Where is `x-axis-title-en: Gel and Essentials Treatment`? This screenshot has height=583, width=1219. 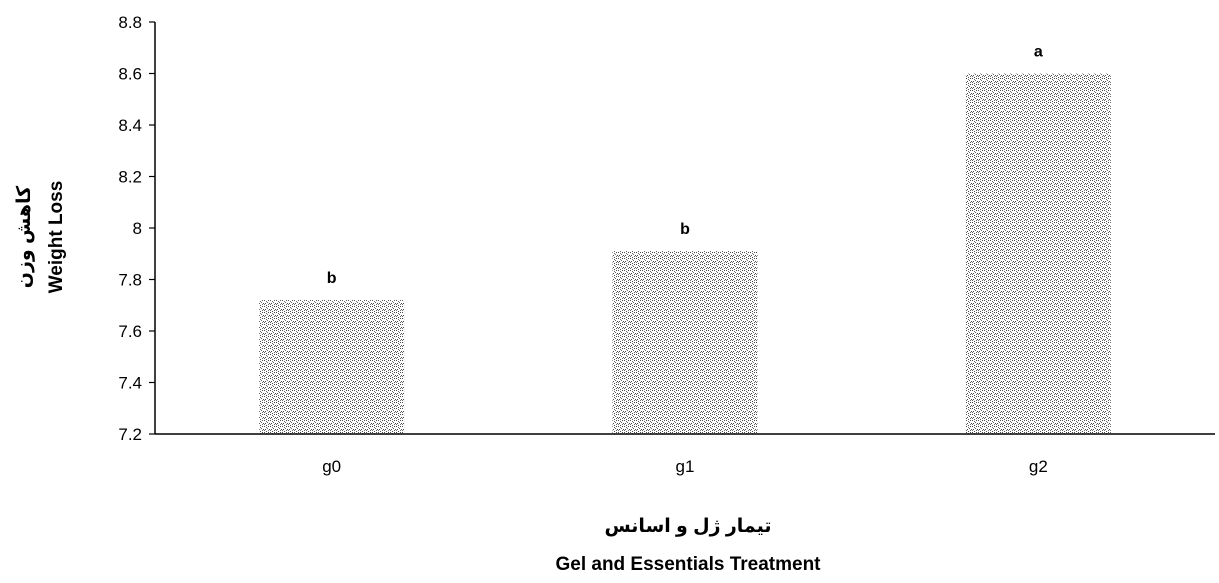 x-axis-title-en: Gel and Essentials Treatment is located at coordinates (688, 564).